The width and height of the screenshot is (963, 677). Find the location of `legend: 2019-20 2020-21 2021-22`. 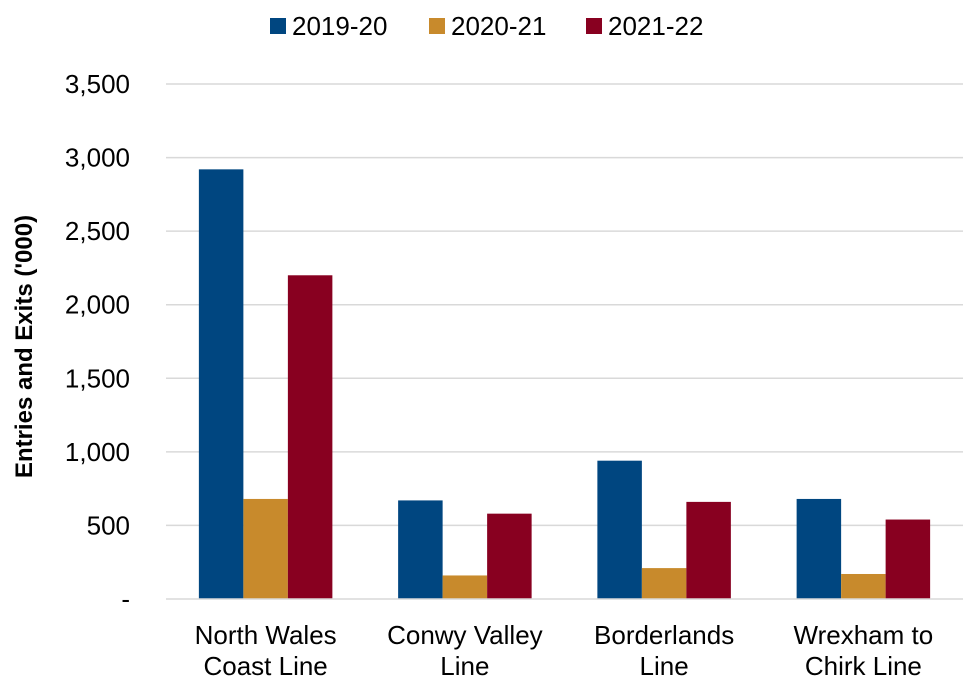

legend: 2019-20 2020-21 2021-22 is located at coordinates (486, 26).